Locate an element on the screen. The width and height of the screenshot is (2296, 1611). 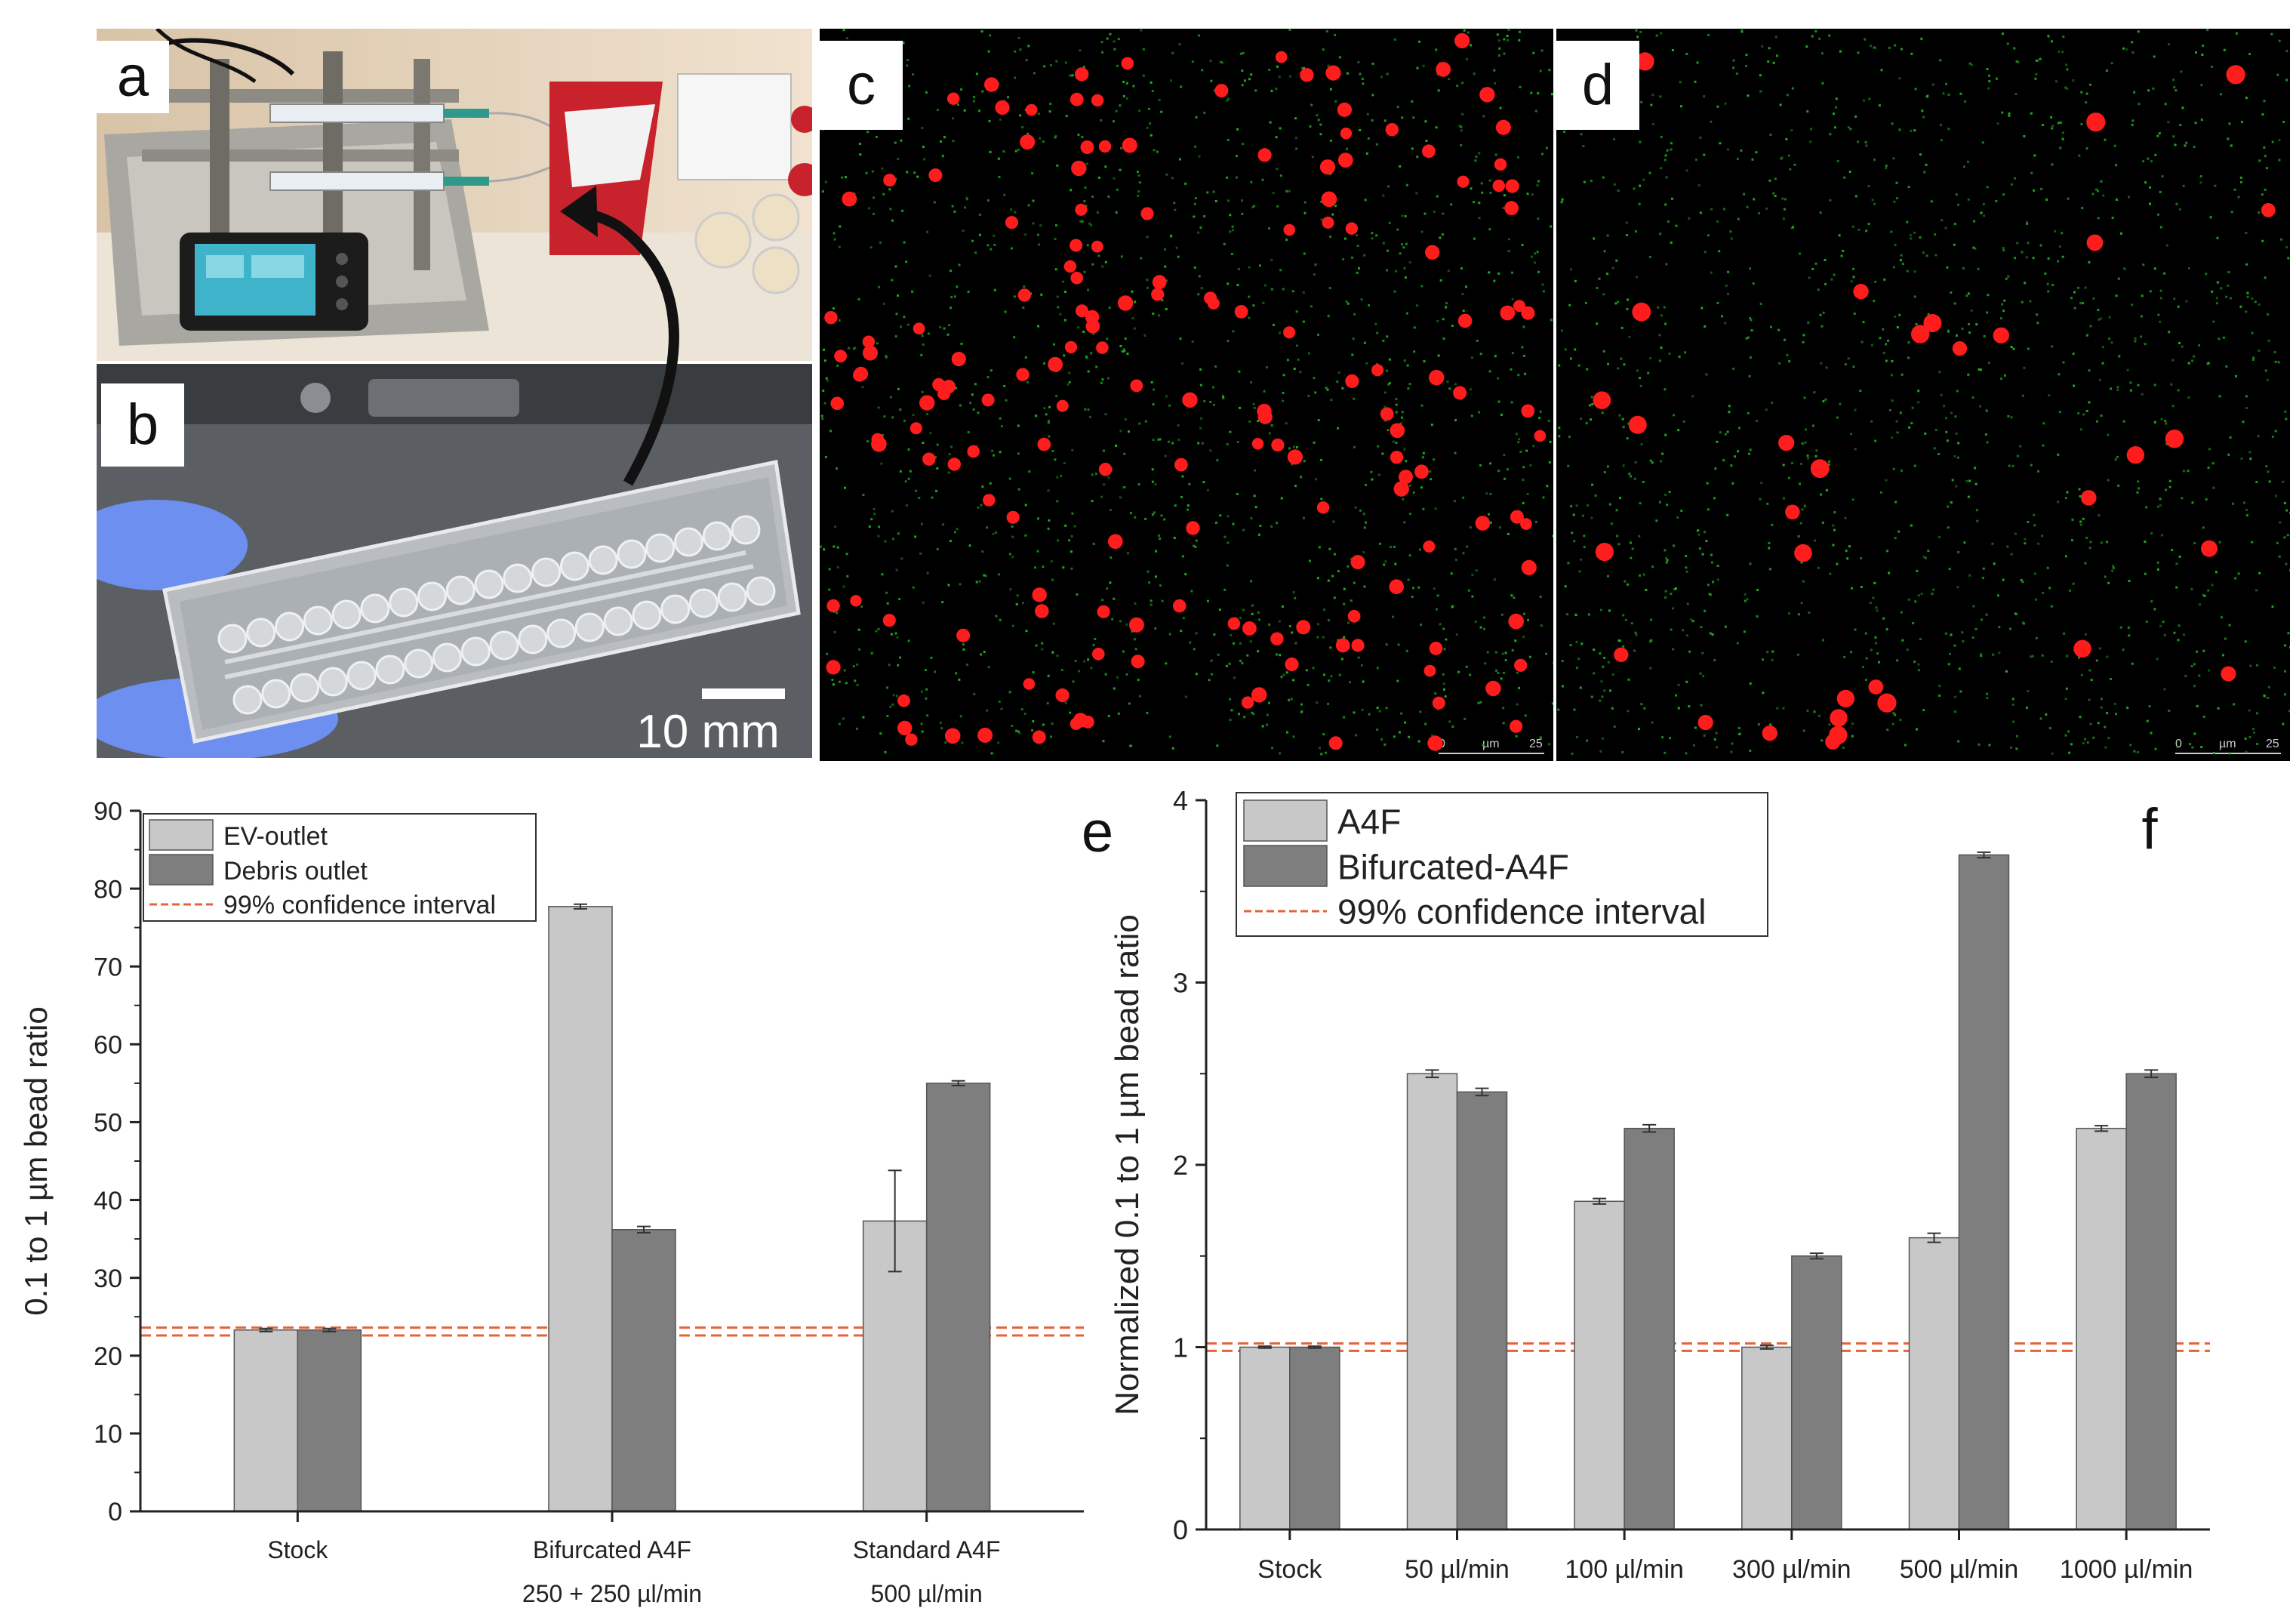
bar-bifurcated-a4f is located at coordinates (1314, 1438).